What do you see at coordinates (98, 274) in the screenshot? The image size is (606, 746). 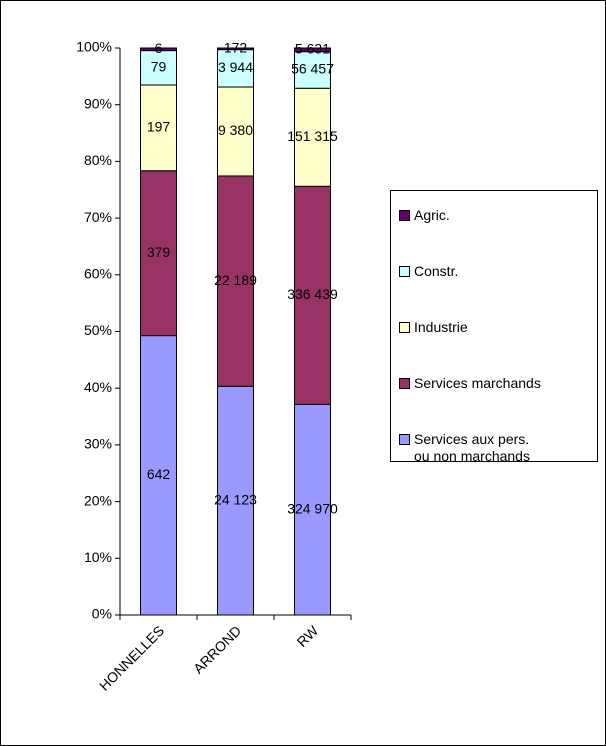 I see `y-tick-label: 60%` at bounding box center [98, 274].